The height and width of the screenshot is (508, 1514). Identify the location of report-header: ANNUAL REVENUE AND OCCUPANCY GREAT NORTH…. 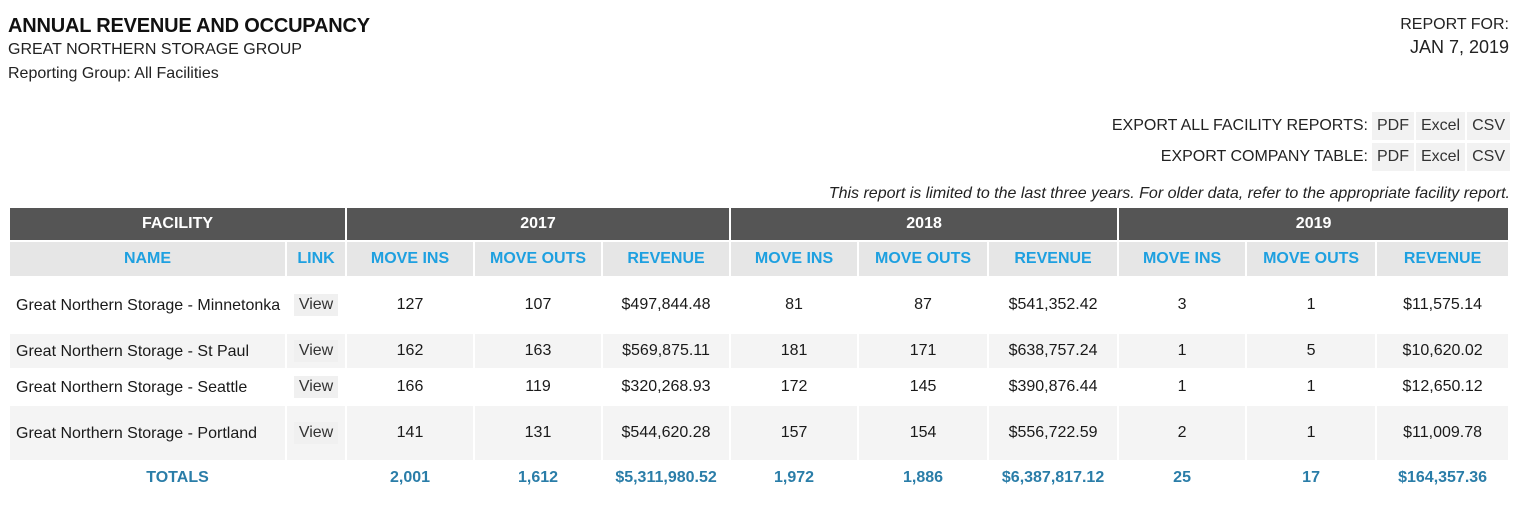
(189, 50).